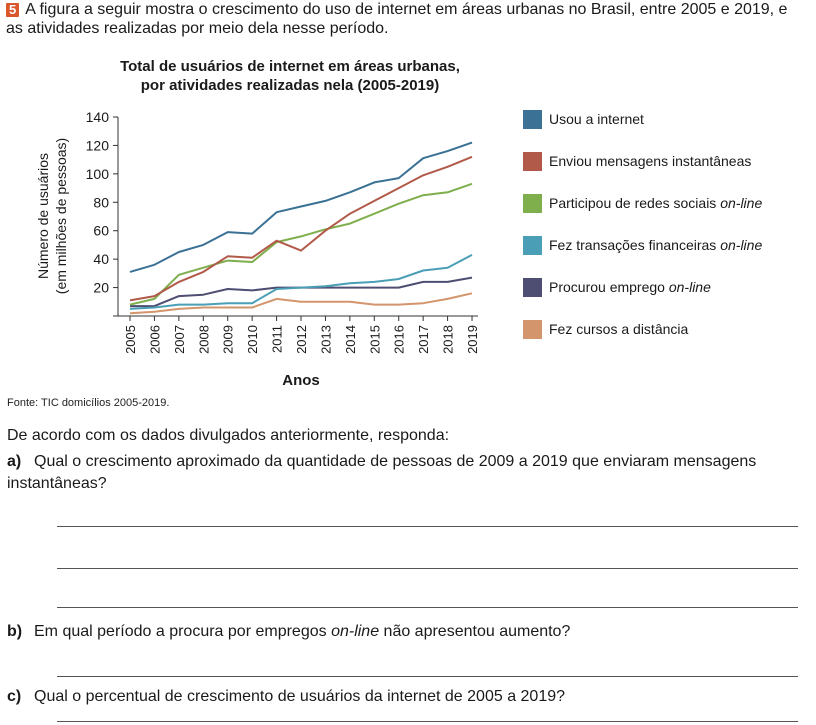 The width and height of the screenshot is (816, 725). I want to click on question-text-part: Em qual período a procura por empregos, so click(183, 631).